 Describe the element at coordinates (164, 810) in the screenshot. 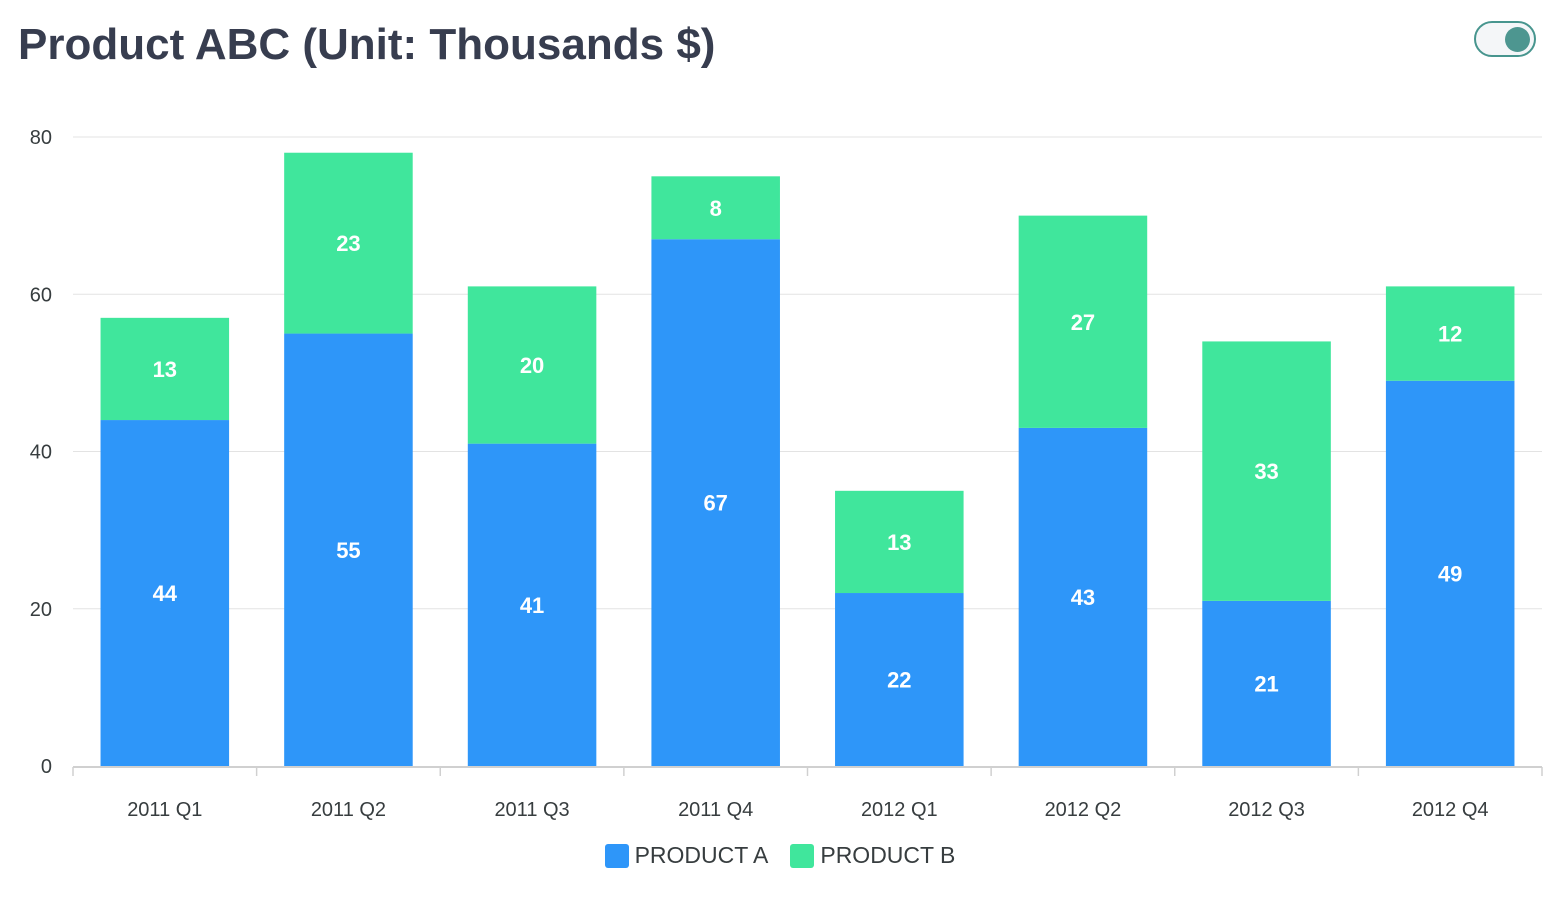

I see `x-tick-label: 2011 Q1` at that location.